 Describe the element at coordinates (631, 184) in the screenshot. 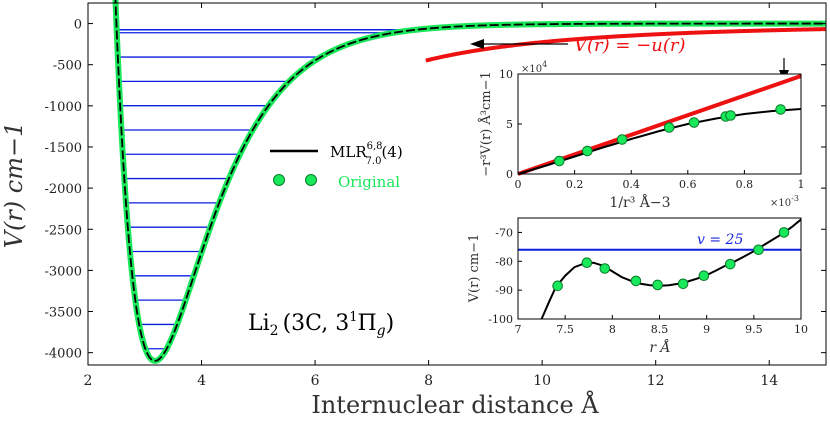

I see `inset-top-x-tick-label: 0.4` at that location.